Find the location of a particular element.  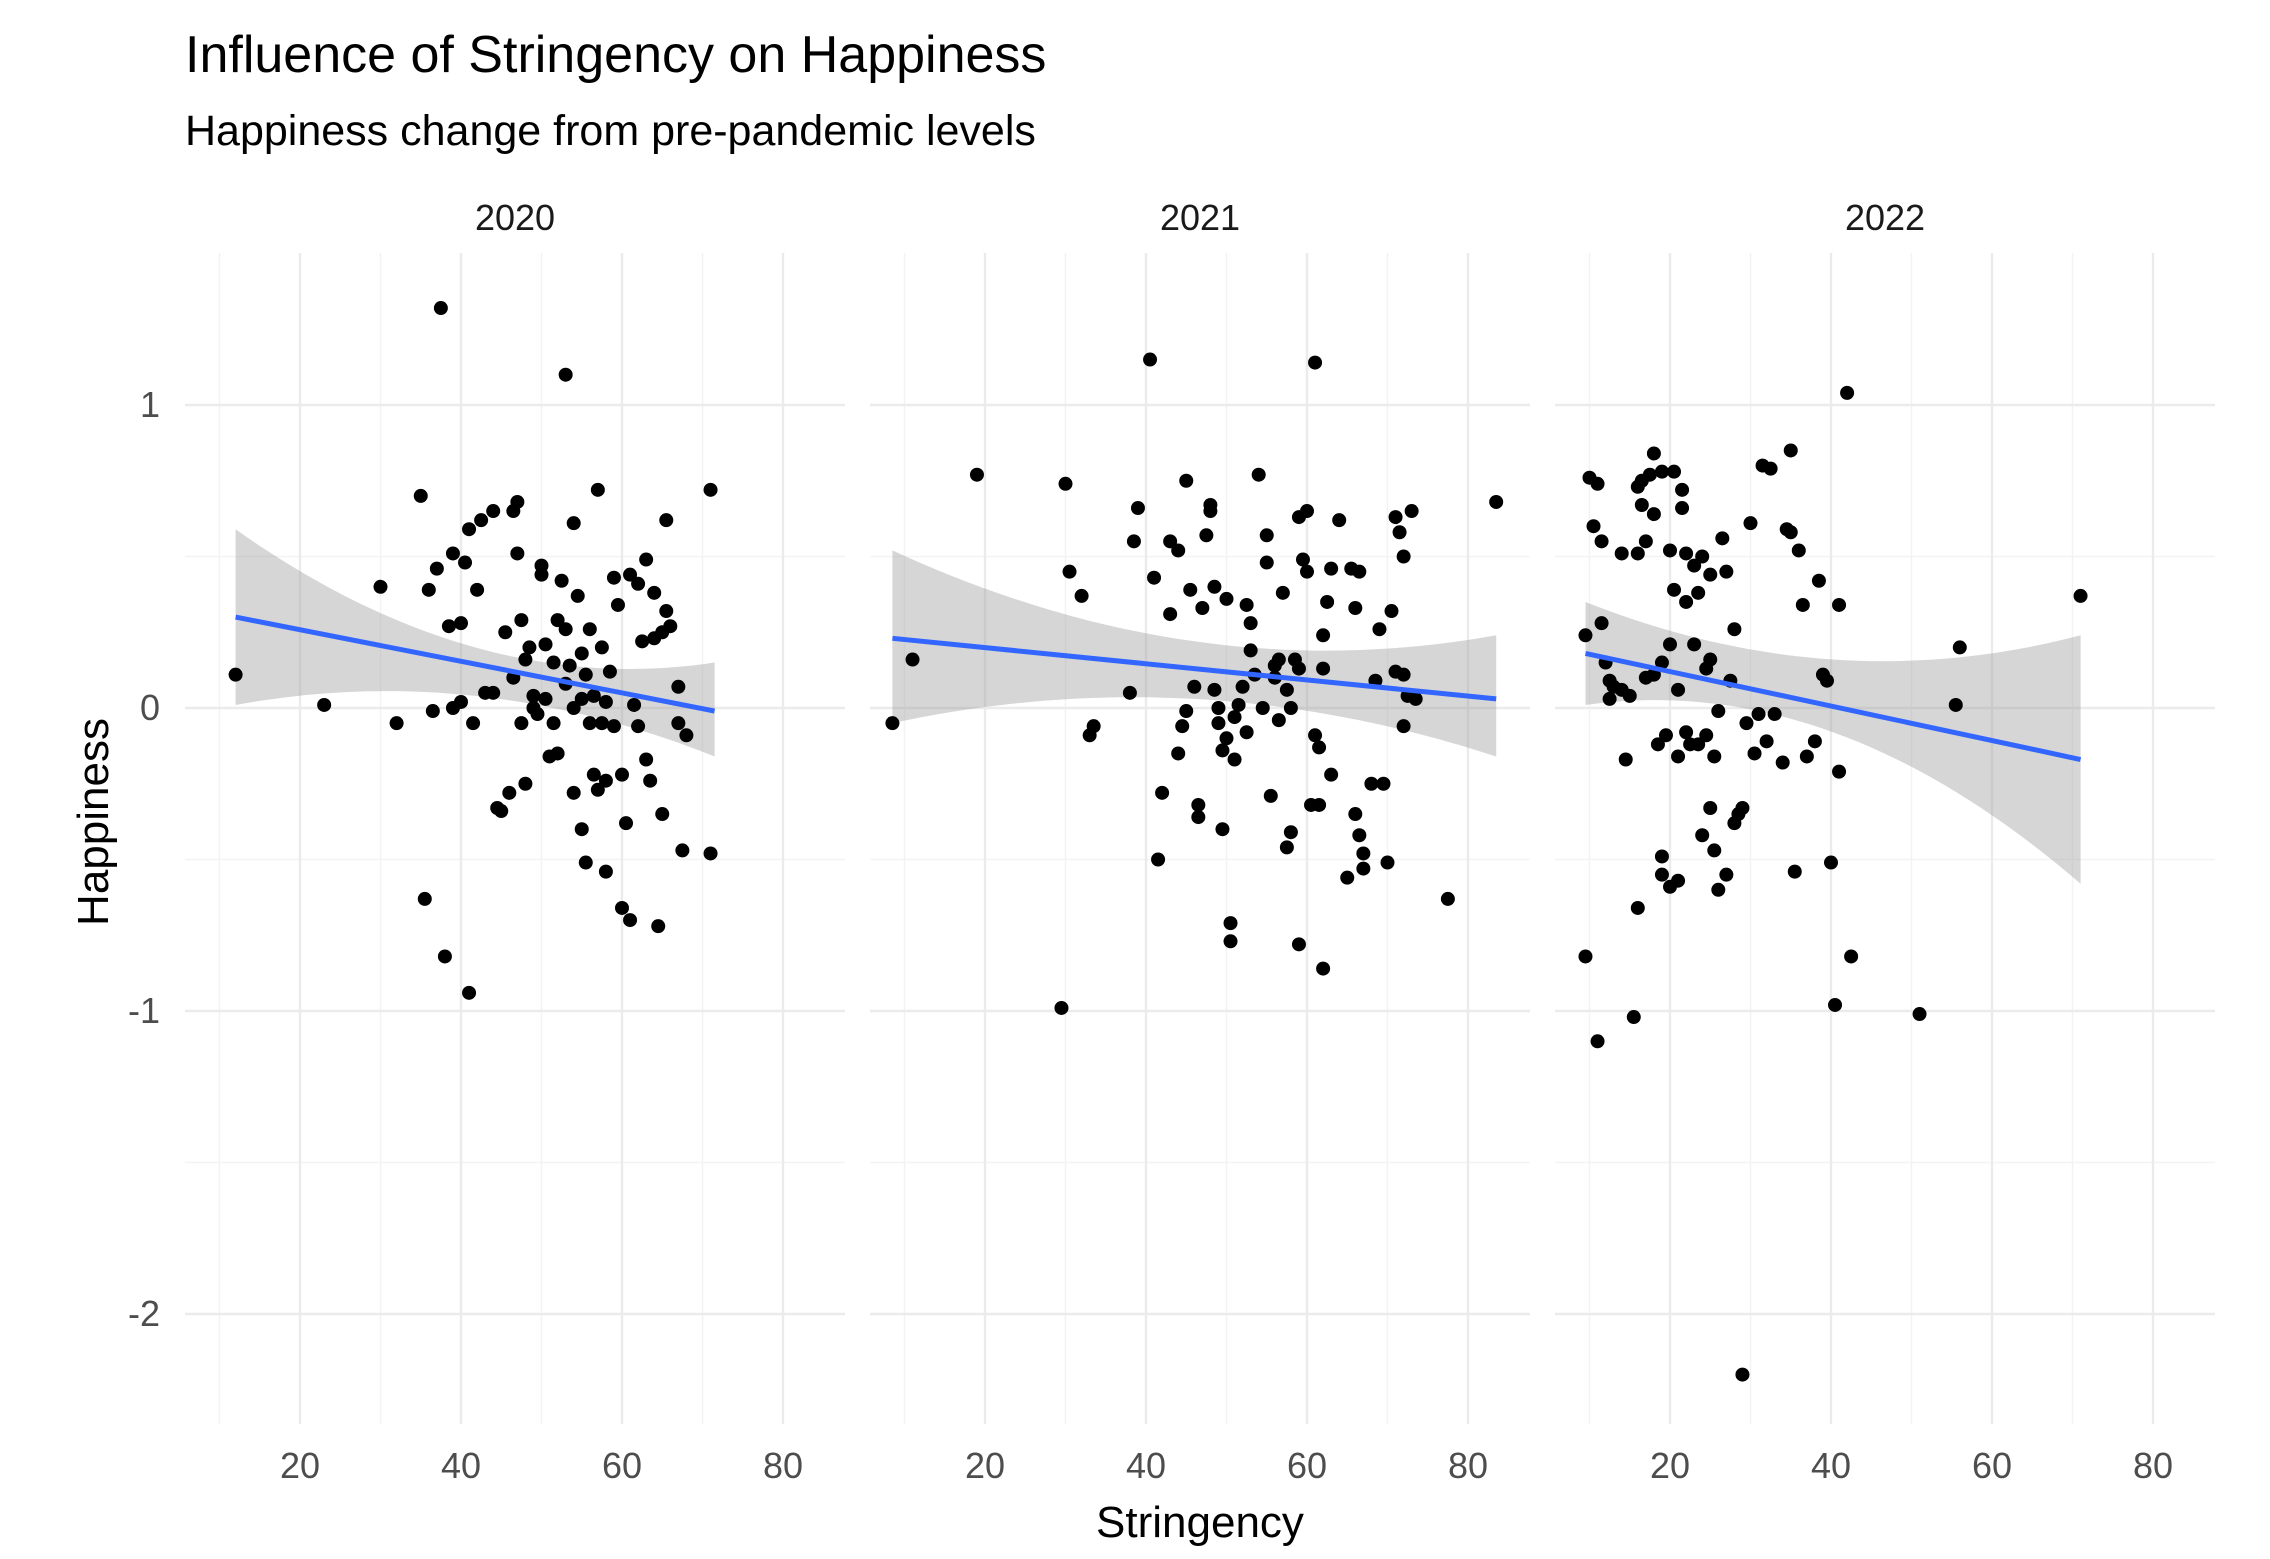

x-tick-label: 60 is located at coordinates (1992, 1465).